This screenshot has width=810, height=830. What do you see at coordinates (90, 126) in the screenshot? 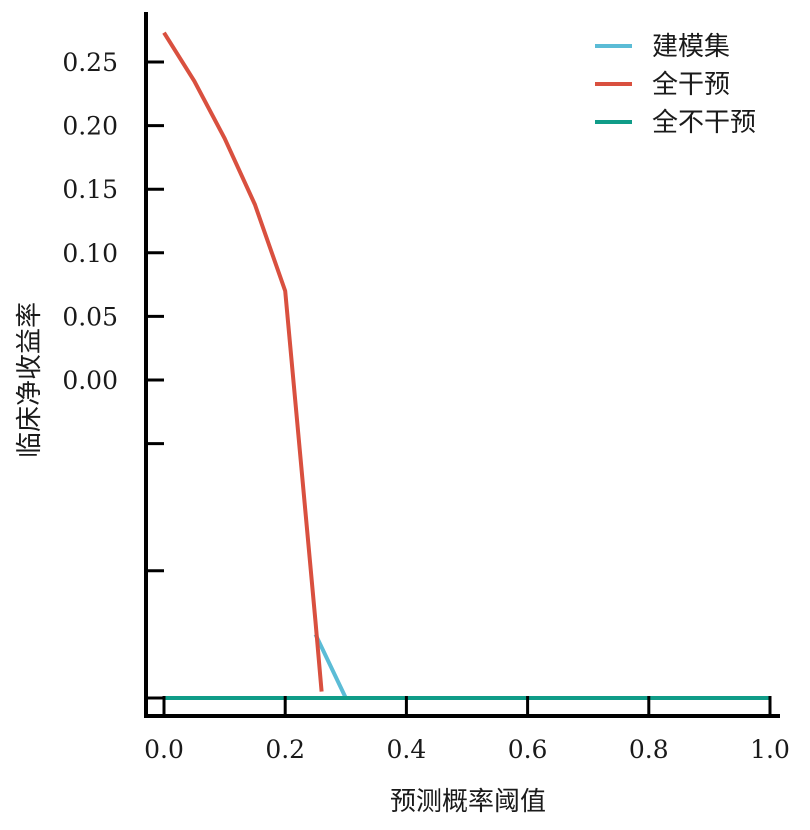
I see `y-tick-label: 0.20` at bounding box center [90, 126].